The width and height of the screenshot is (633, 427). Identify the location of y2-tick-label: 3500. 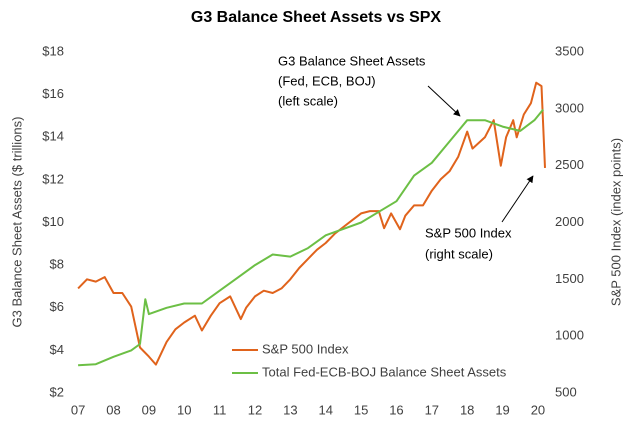
(569, 50).